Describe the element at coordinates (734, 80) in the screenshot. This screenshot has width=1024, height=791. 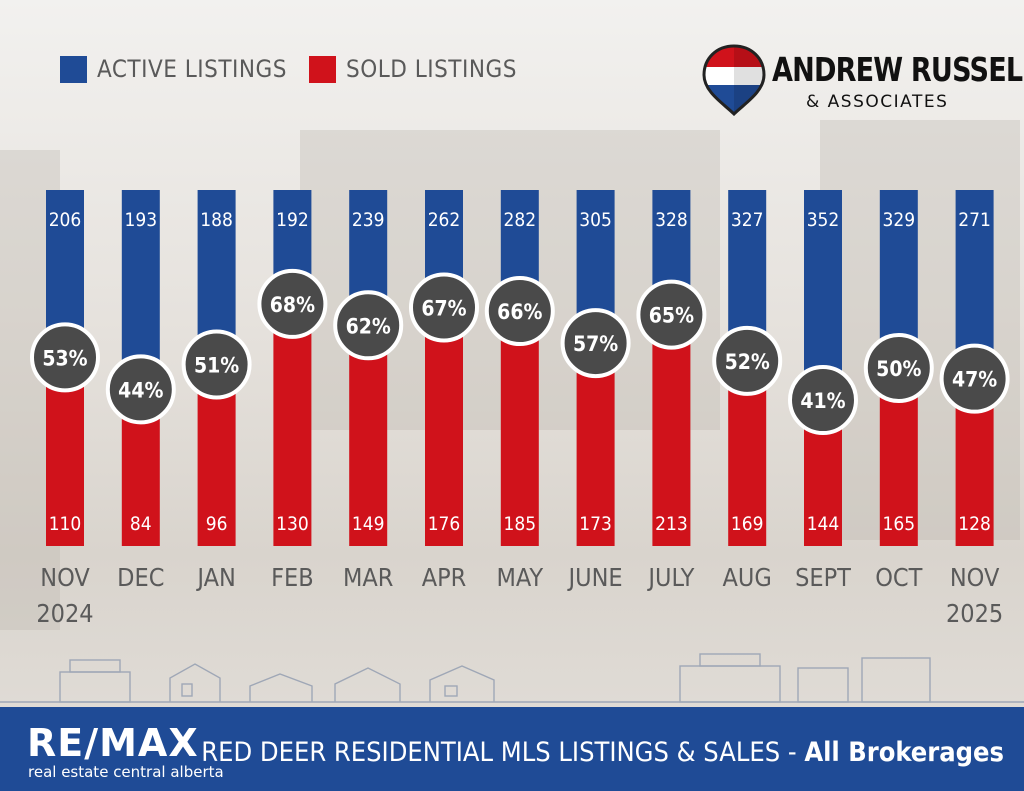
I see `balloon-icon` at that location.